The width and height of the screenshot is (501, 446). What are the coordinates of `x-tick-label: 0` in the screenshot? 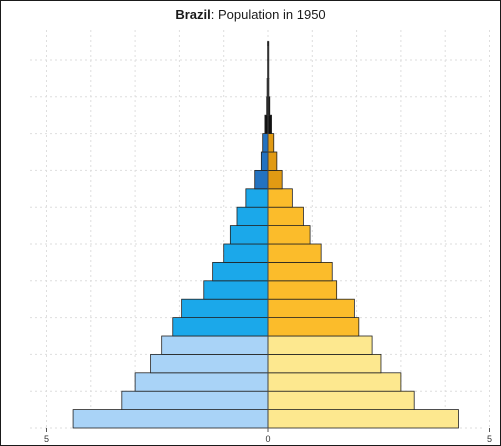 It's located at (267, 439).